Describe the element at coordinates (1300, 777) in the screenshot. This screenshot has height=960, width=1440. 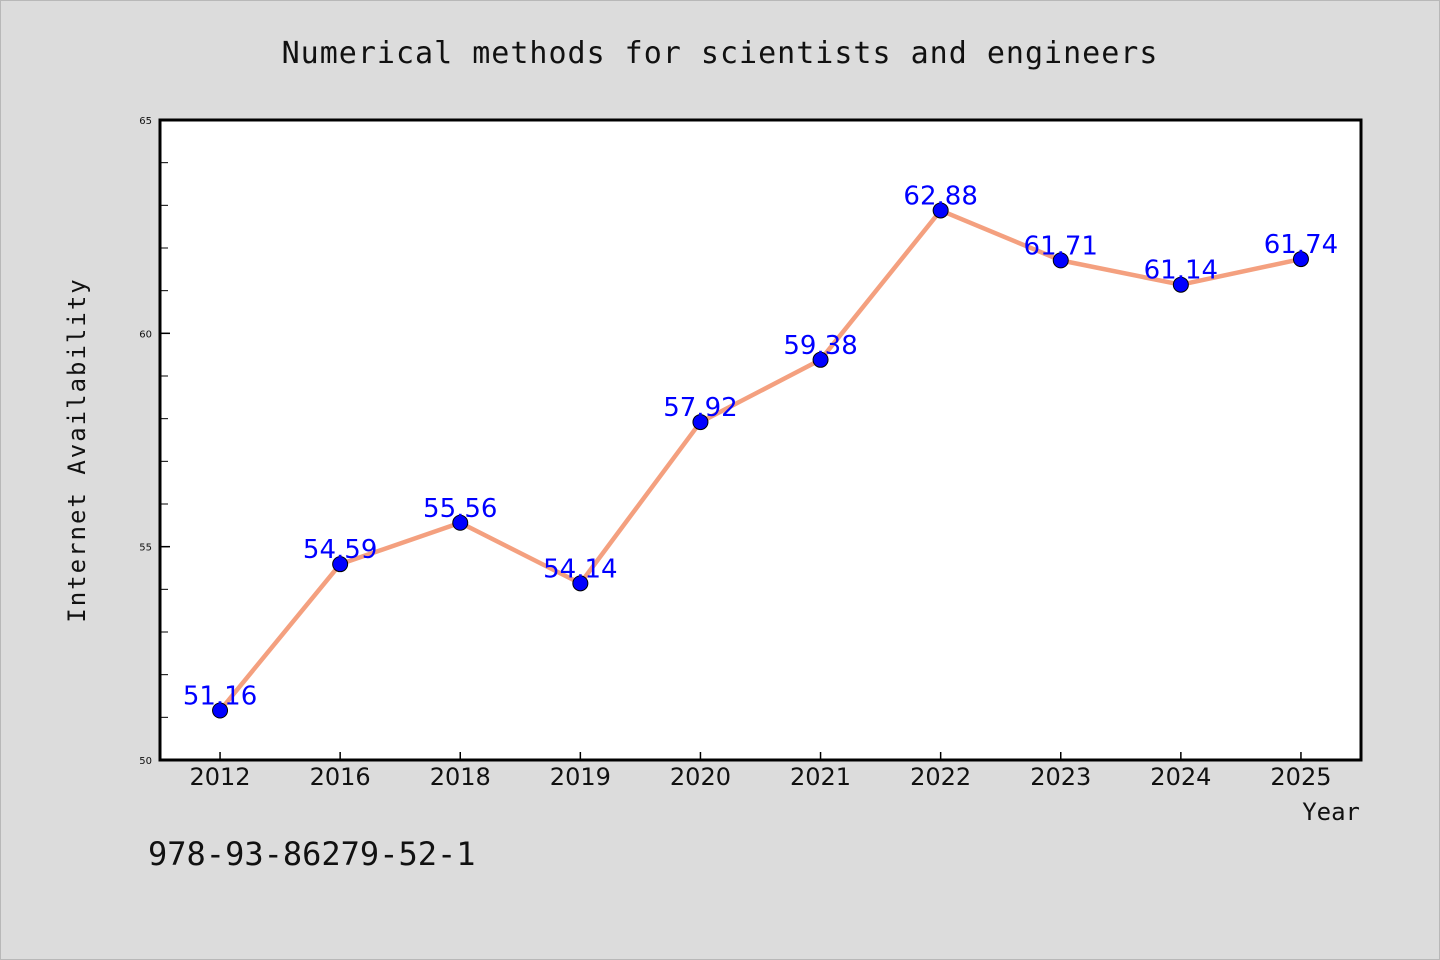
I see `x-tick-label: 2025` at that location.